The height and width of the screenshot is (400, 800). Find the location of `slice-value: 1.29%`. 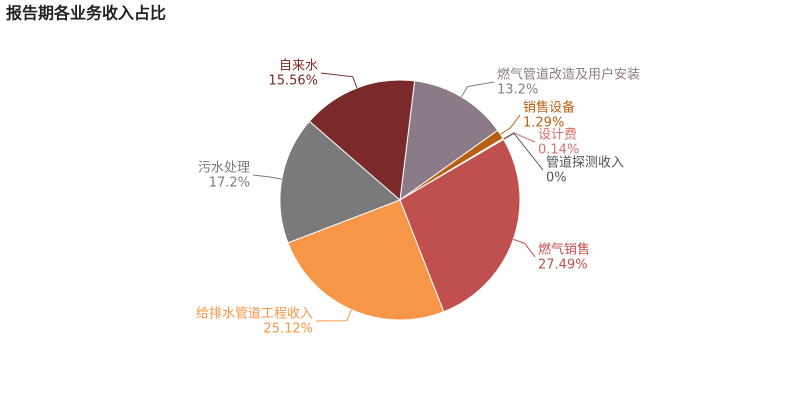

slice-value: 1.29% is located at coordinates (543, 123).